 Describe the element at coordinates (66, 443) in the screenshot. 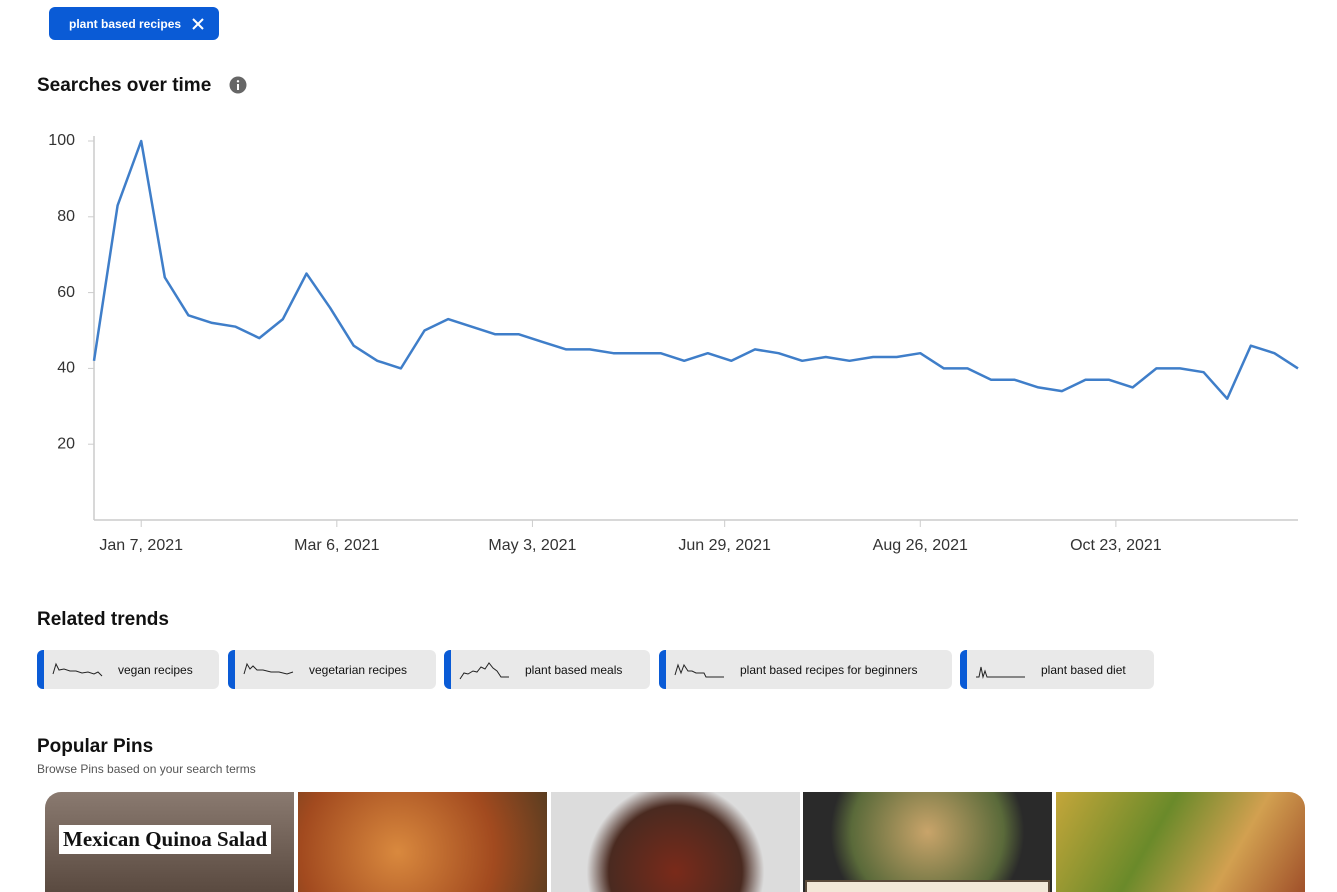

I see `y-tick-label: 20` at that location.